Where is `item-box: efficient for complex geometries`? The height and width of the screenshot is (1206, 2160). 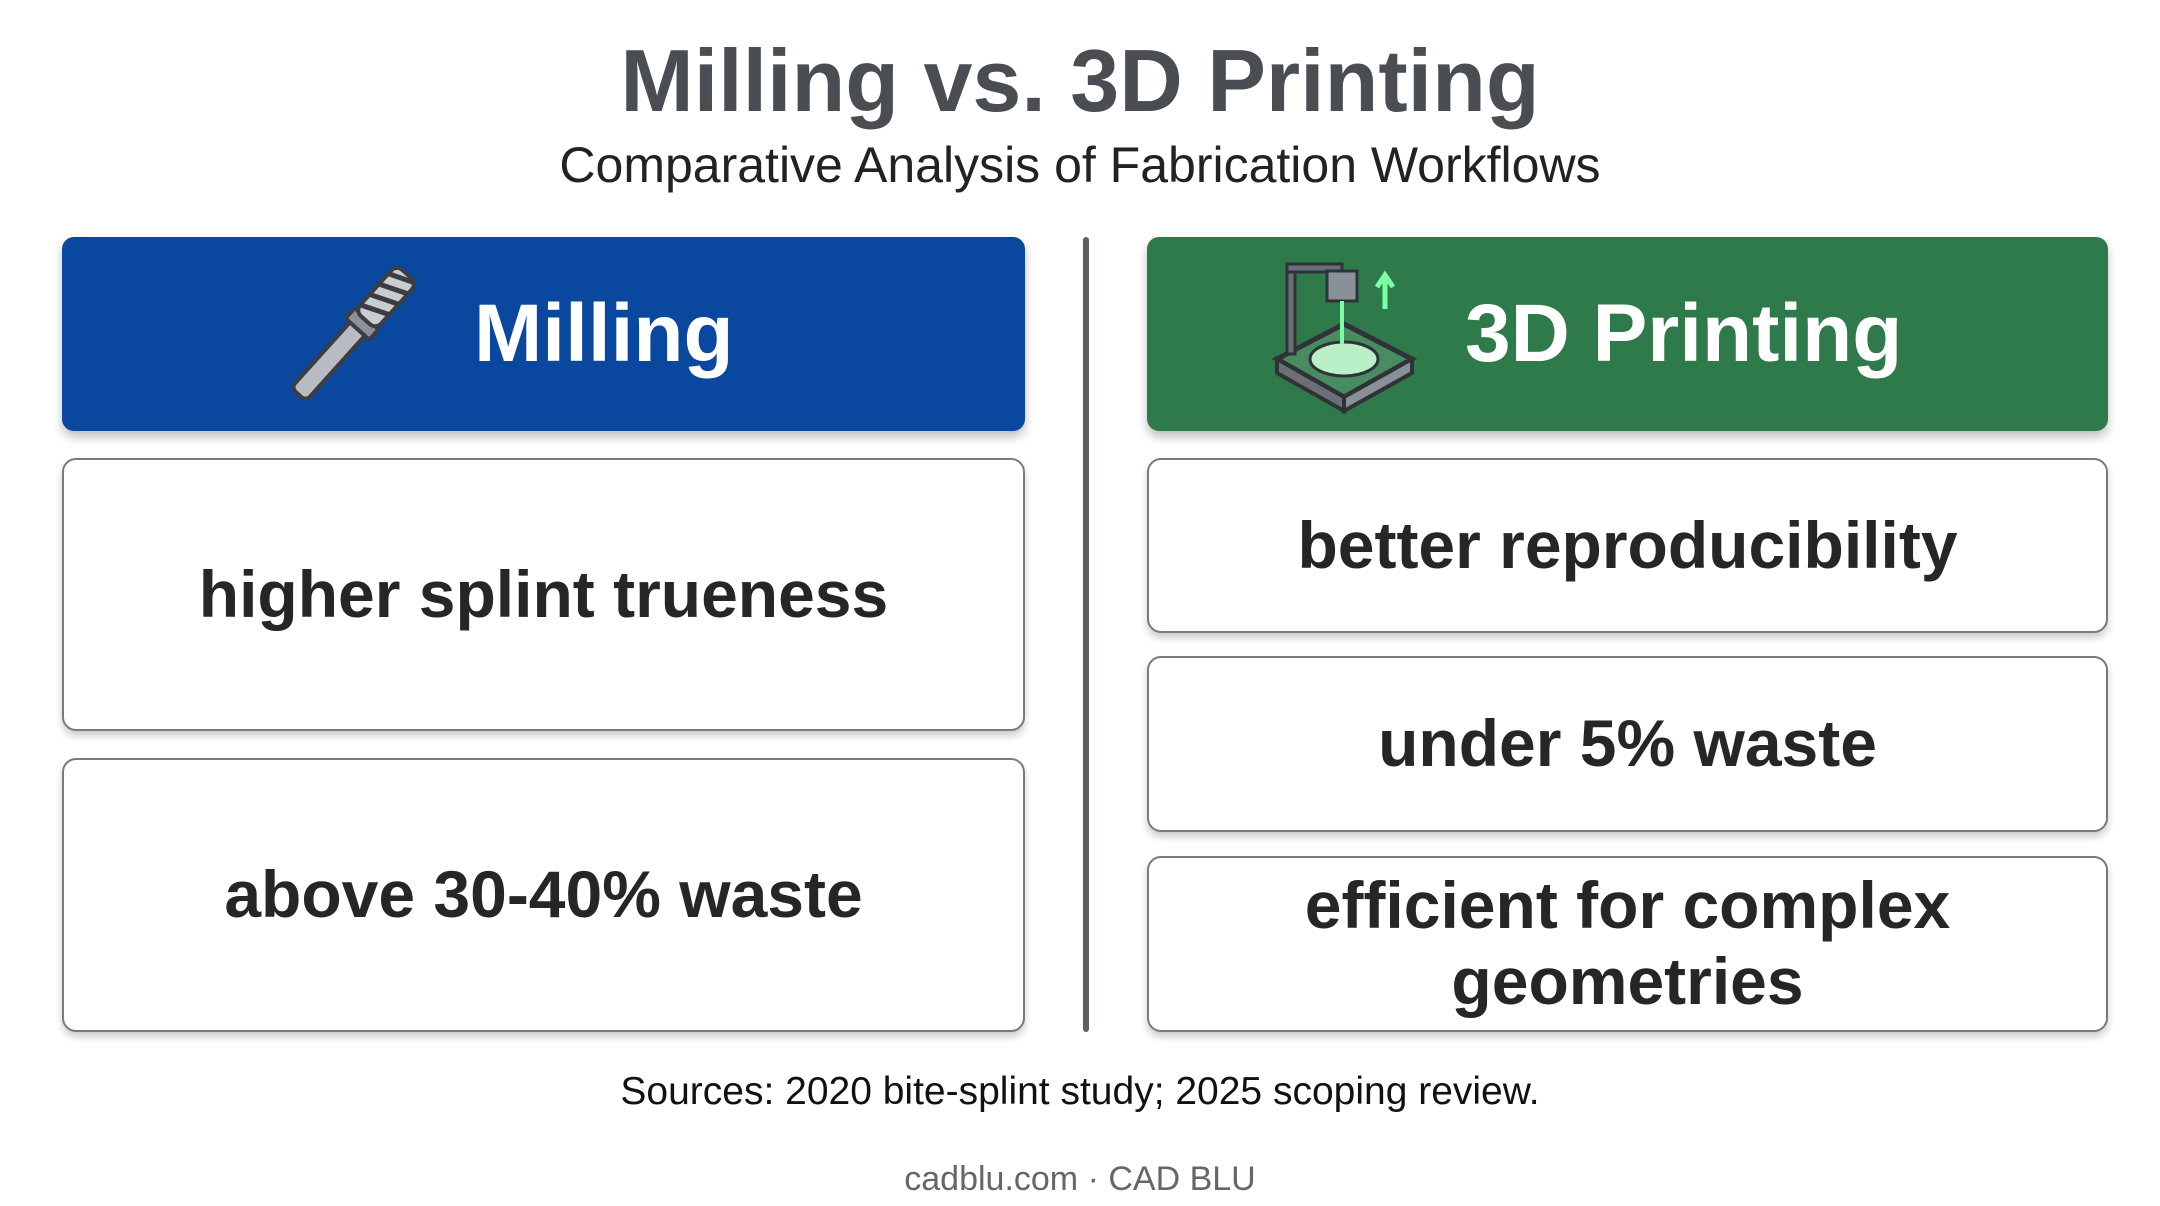 item-box: efficient for complex geometries is located at coordinates (1627, 944).